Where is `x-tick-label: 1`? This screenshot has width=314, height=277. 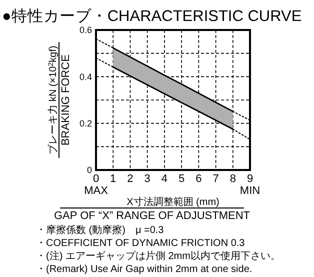 x-tick-label: 1 is located at coordinates (113, 179).